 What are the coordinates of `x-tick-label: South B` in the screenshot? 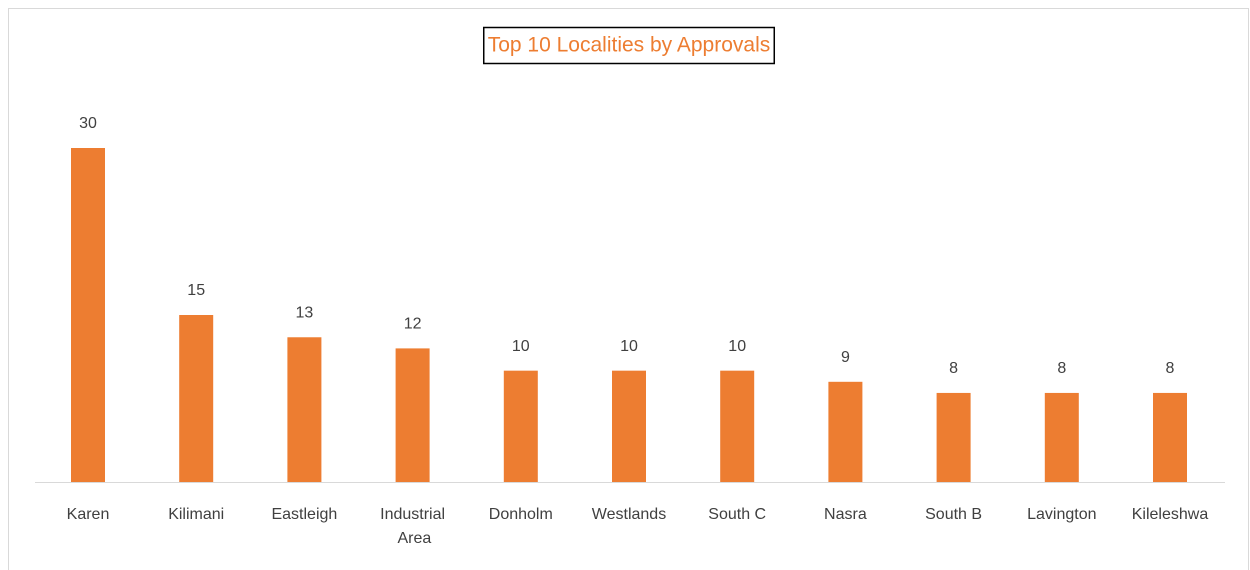 It's located at (953, 514).